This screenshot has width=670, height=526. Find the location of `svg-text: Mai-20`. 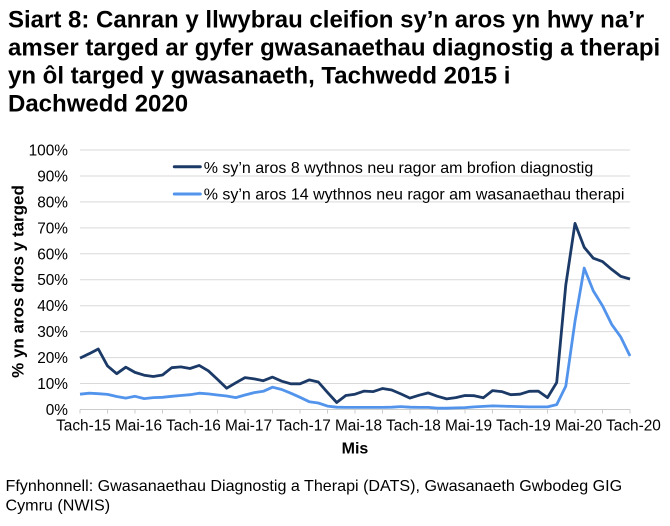

svg-text: Mai-20 is located at coordinates (578, 426).